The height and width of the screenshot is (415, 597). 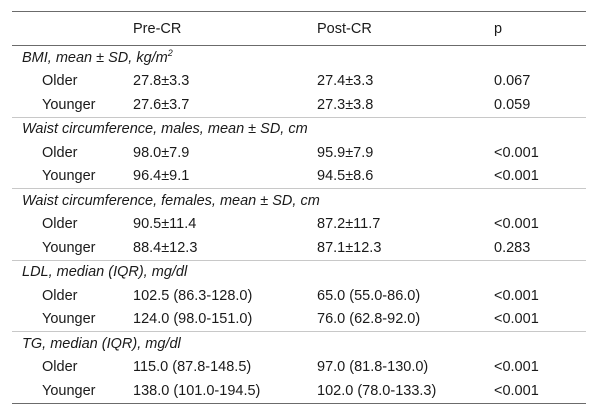 I want to click on table-header-row: Pre-CR Post-CR p, so click(x=299, y=28).